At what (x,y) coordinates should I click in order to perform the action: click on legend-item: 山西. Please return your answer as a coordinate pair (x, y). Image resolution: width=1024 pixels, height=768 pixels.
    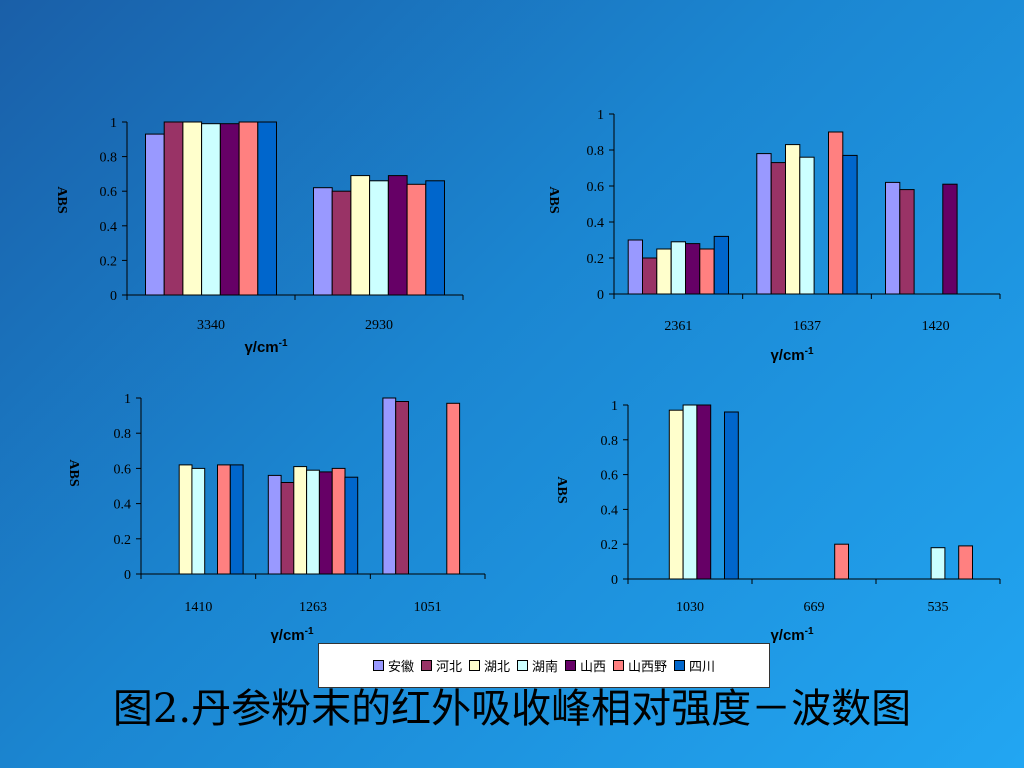
    Looking at the image, I should click on (585, 665).